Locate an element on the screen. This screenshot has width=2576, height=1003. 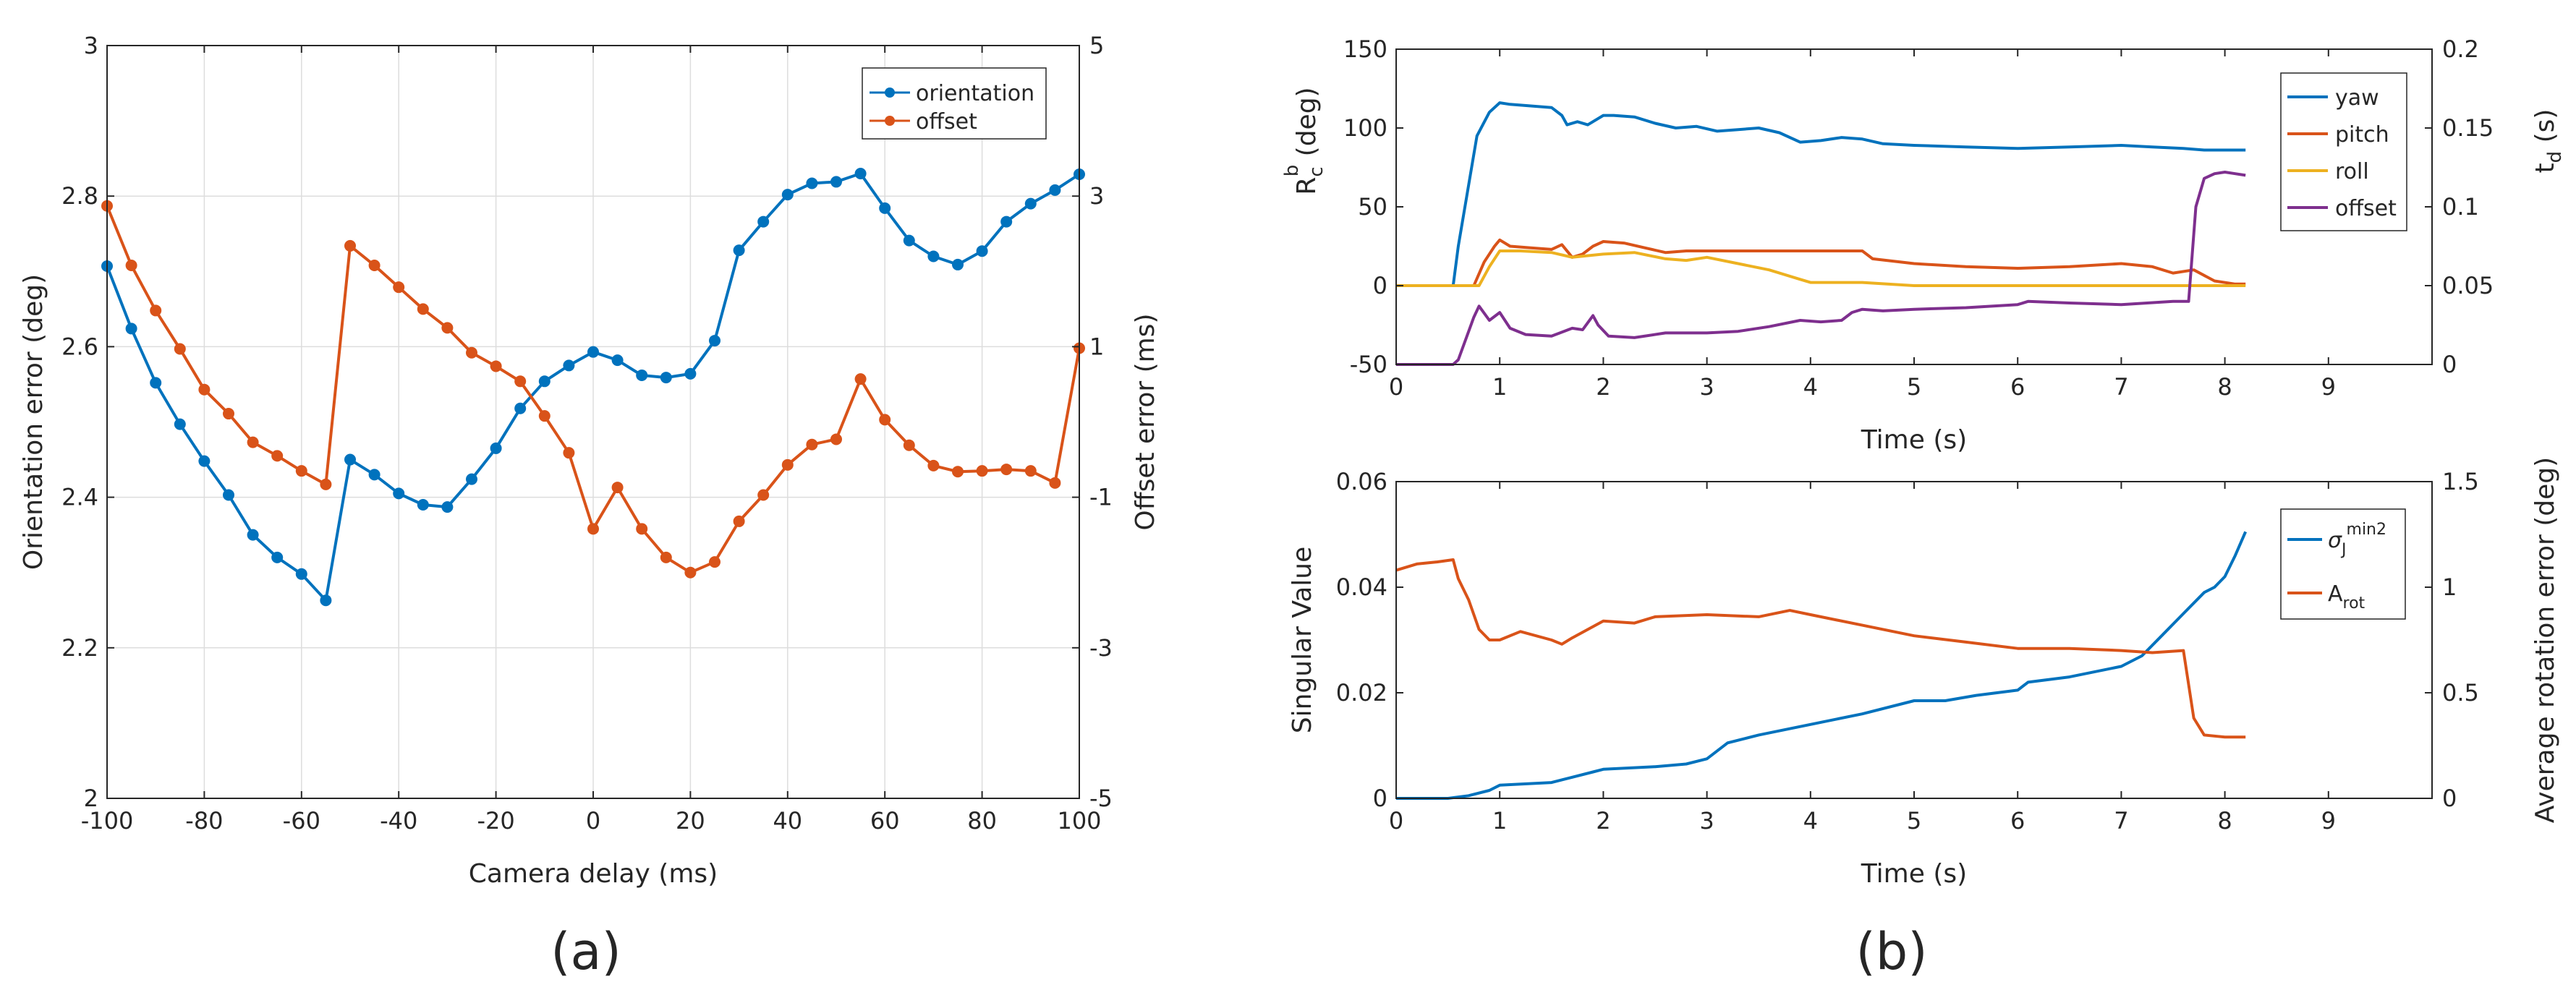
legend-marker-offset is located at coordinates (890, 121).